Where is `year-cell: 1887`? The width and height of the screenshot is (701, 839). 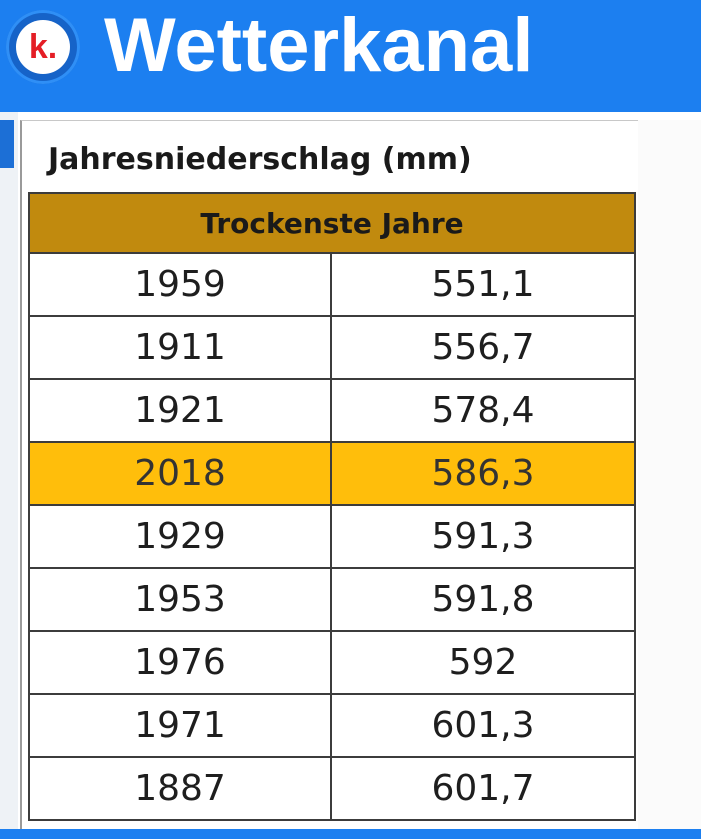
year-cell: 1887 is located at coordinates (180, 788).